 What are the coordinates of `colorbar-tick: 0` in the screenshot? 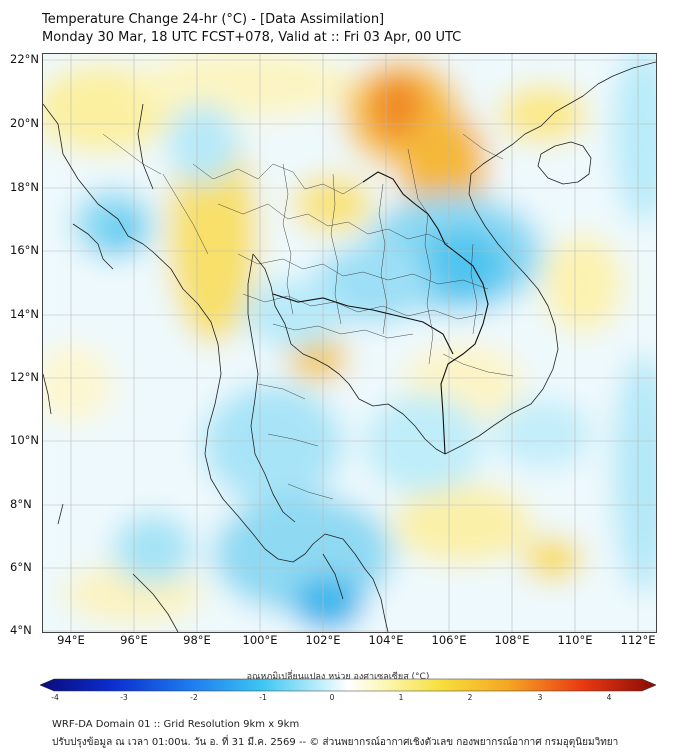 It's located at (332, 697).